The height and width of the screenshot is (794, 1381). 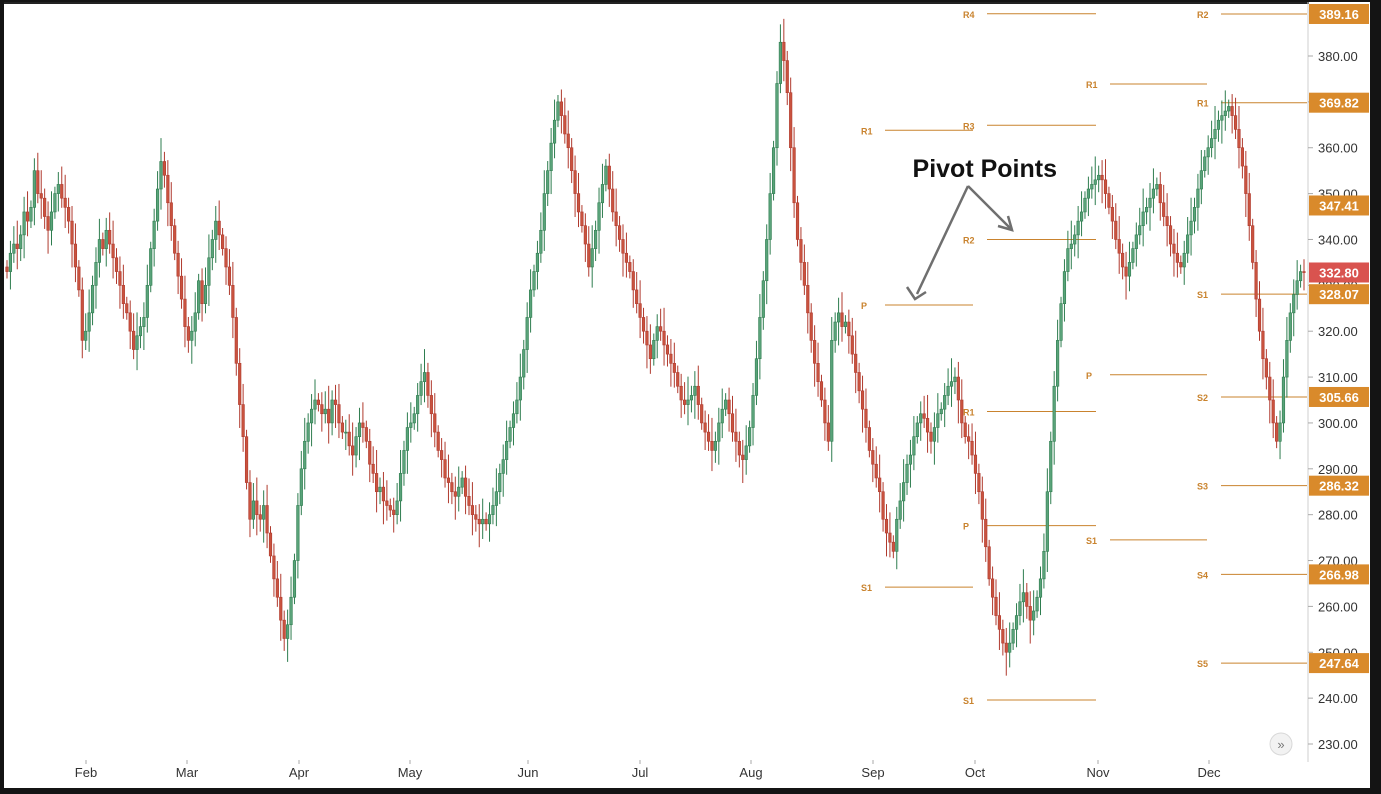 What do you see at coordinates (1338, 331) in the screenshot?
I see `y-tick-label: 320.00` at bounding box center [1338, 331].